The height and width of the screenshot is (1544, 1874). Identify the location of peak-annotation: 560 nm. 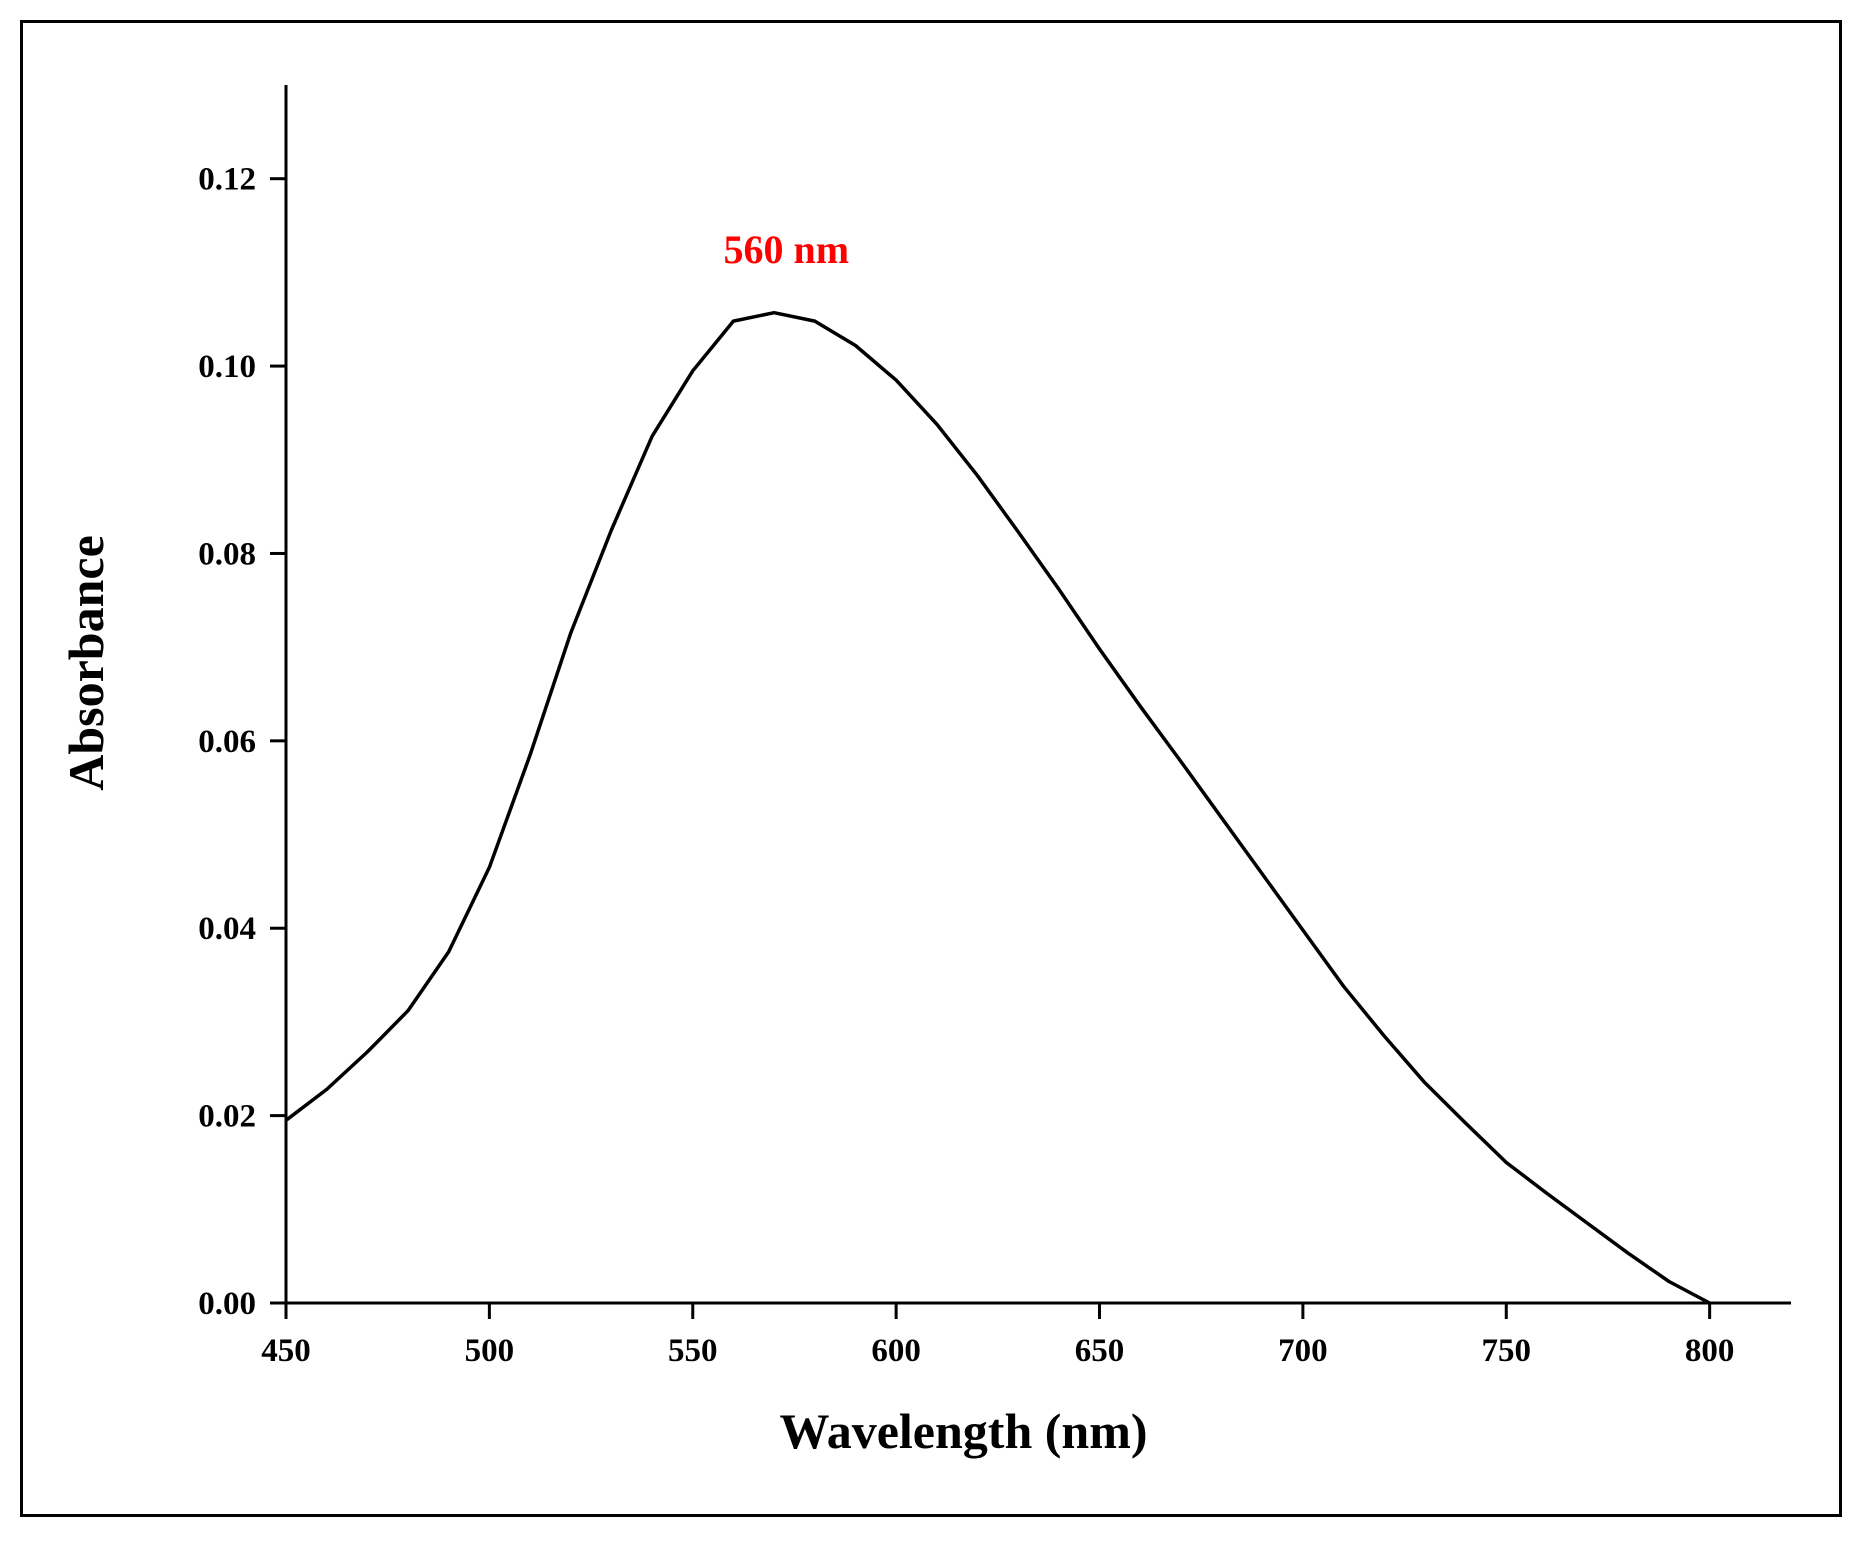
(787, 249).